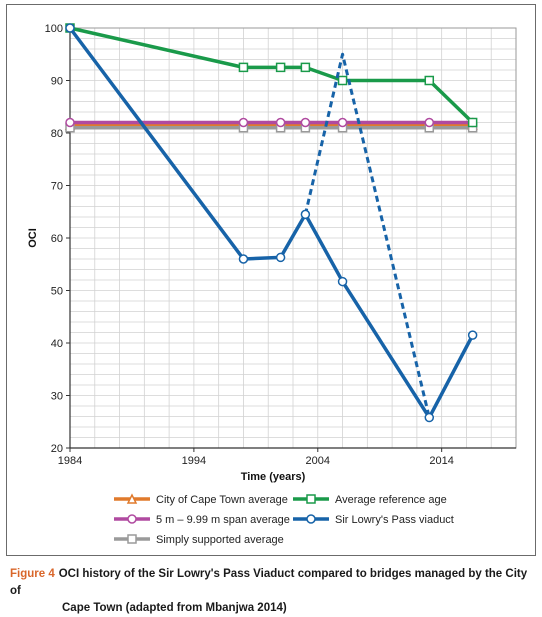  I want to click on legend-label: Simply supported average, so click(220, 540).